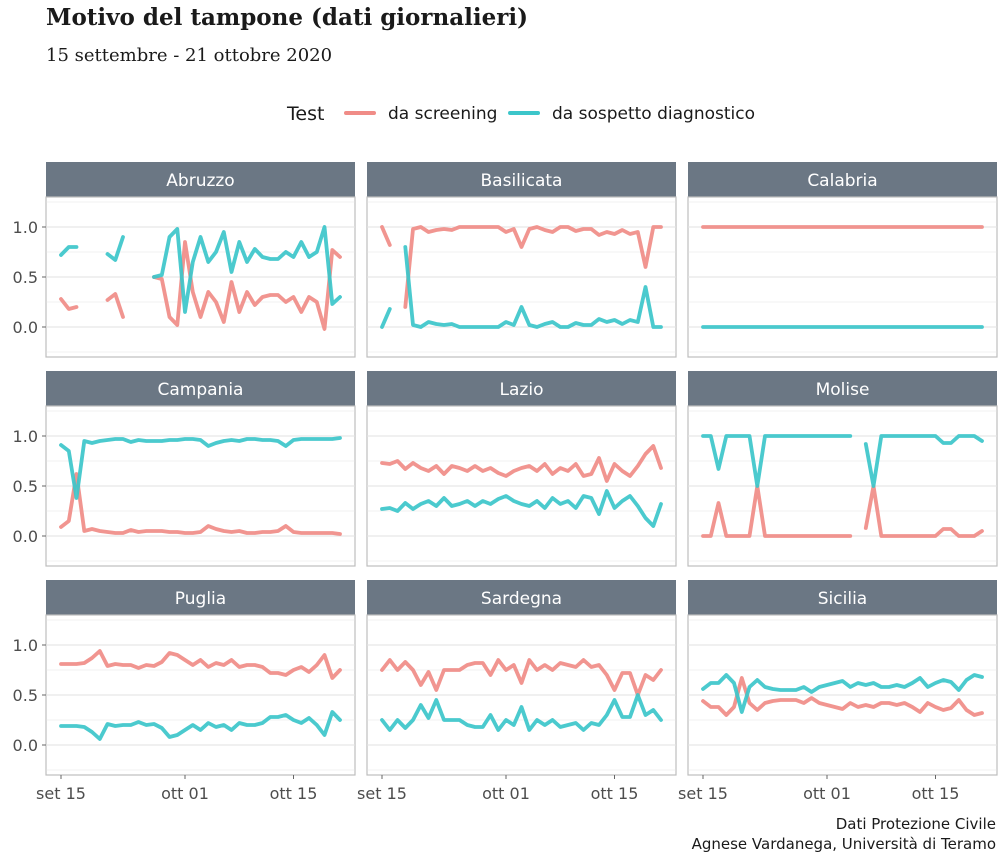  I want to click on panel-campania: Campania 0.0 0.5 1.0, so click(184, 469).